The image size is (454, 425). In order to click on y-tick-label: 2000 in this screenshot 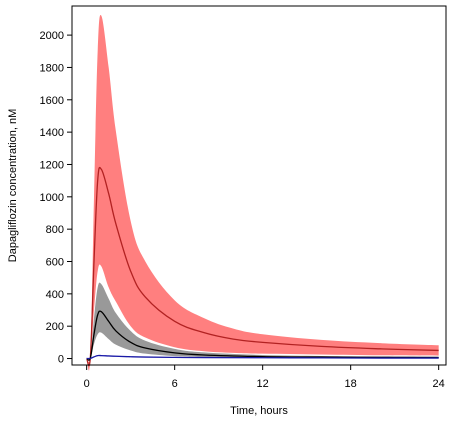, I will do `click(52, 36)`.